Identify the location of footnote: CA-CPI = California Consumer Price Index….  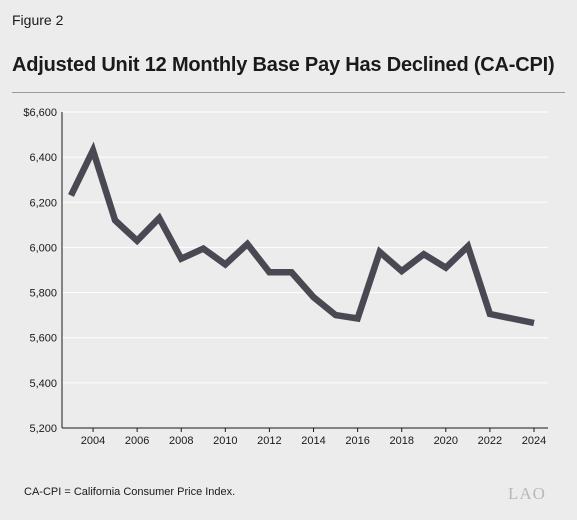
(130, 492).